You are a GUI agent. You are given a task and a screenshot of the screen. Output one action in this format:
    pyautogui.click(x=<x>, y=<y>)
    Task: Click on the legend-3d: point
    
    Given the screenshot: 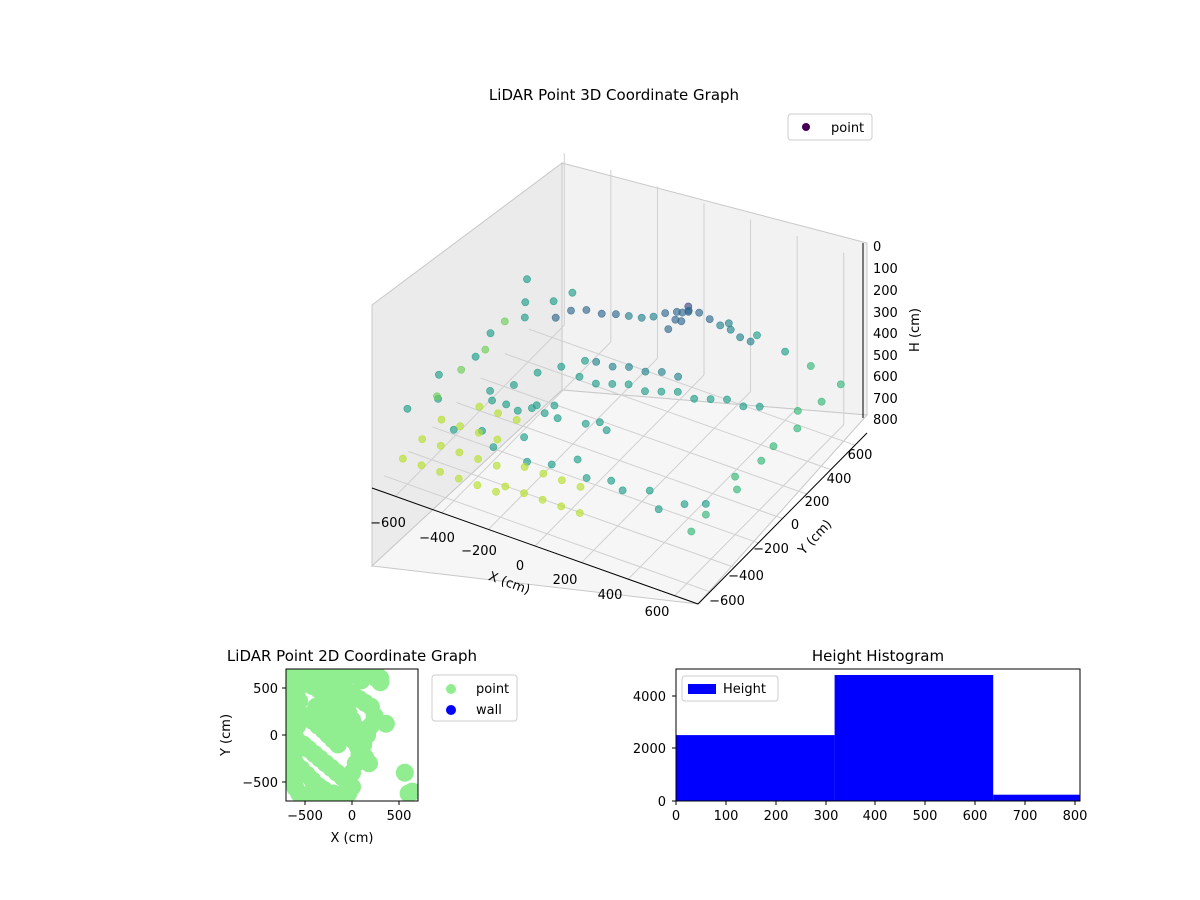 What is the action you would take?
    pyautogui.click(x=830, y=127)
    